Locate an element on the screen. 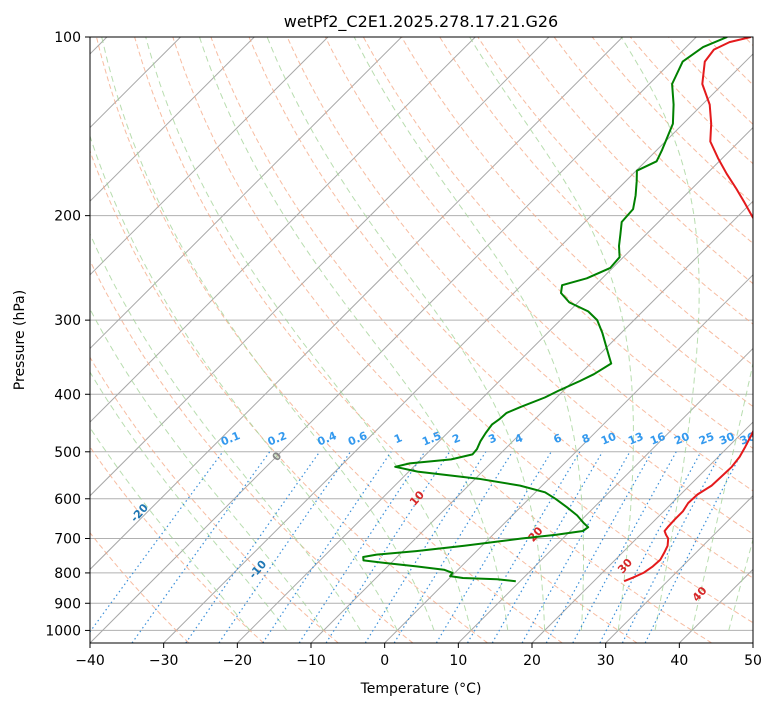 Image resolution: width=775 pixels, height=708 pixels. y-tick-label: 300 is located at coordinates (67, 321).